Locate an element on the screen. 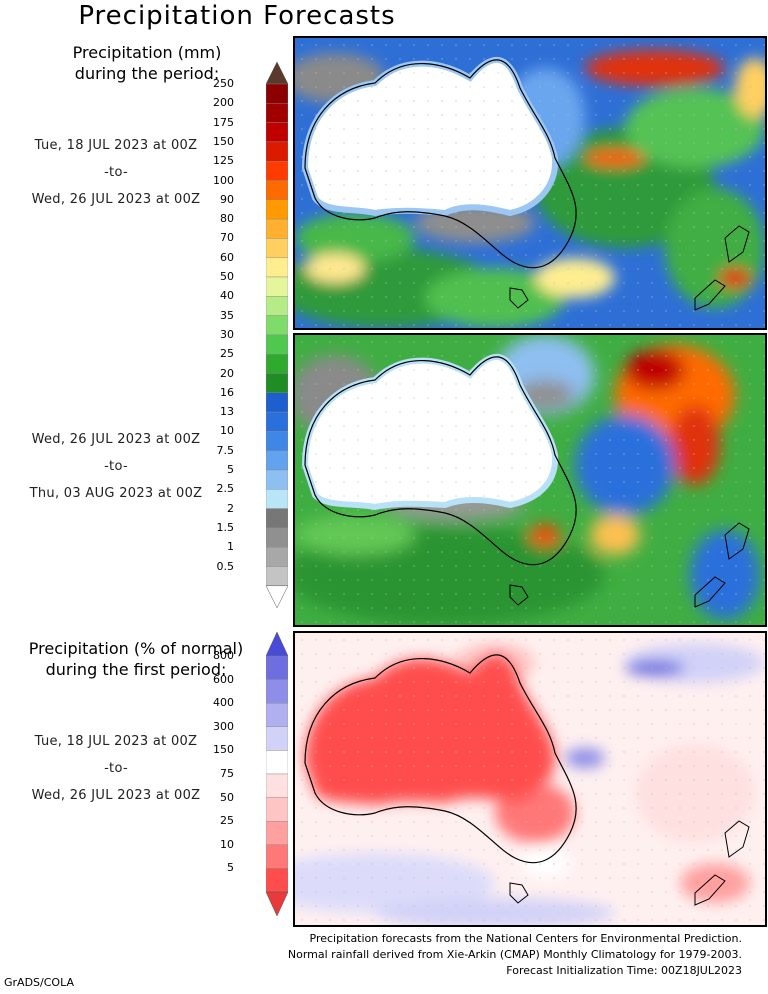 Image resolution: width=768 pixels, height=994 pixels. colorbar-tick-label: 400 is located at coordinates (223, 703).